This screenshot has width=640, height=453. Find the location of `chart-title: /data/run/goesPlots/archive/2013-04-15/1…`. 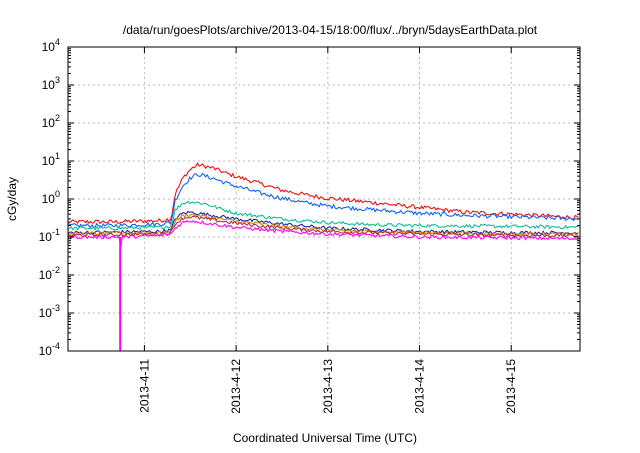

chart-title: /data/run/goesPlots/archive/2013-04-15/1… is located at coordinates (330, 30).